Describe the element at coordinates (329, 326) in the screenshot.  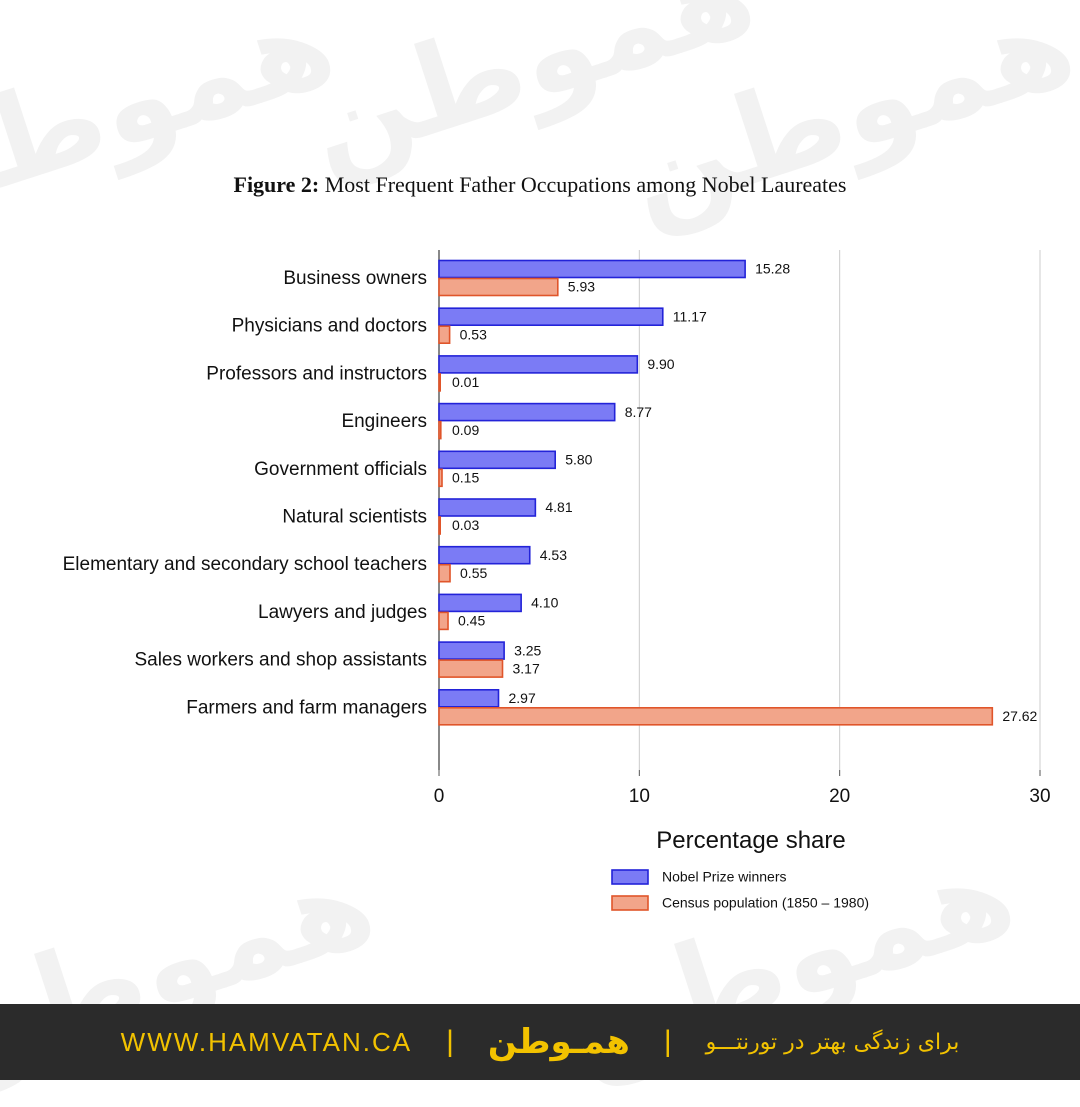
I see `category-label: Physicians and doctors` at that location.